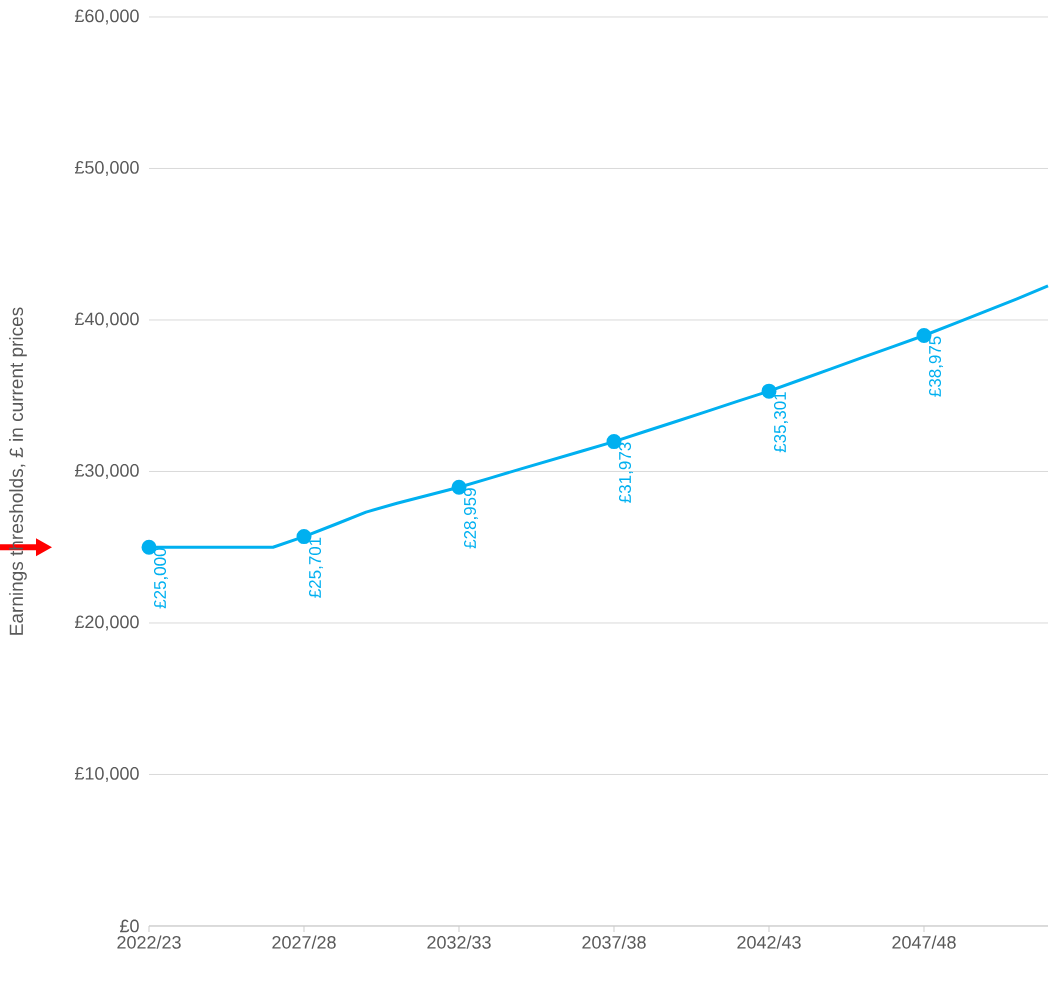  What do you see at coordinates (781, 422) in the screenshot?
I see `data-label: £35,301` at bounding box center [781, 422].